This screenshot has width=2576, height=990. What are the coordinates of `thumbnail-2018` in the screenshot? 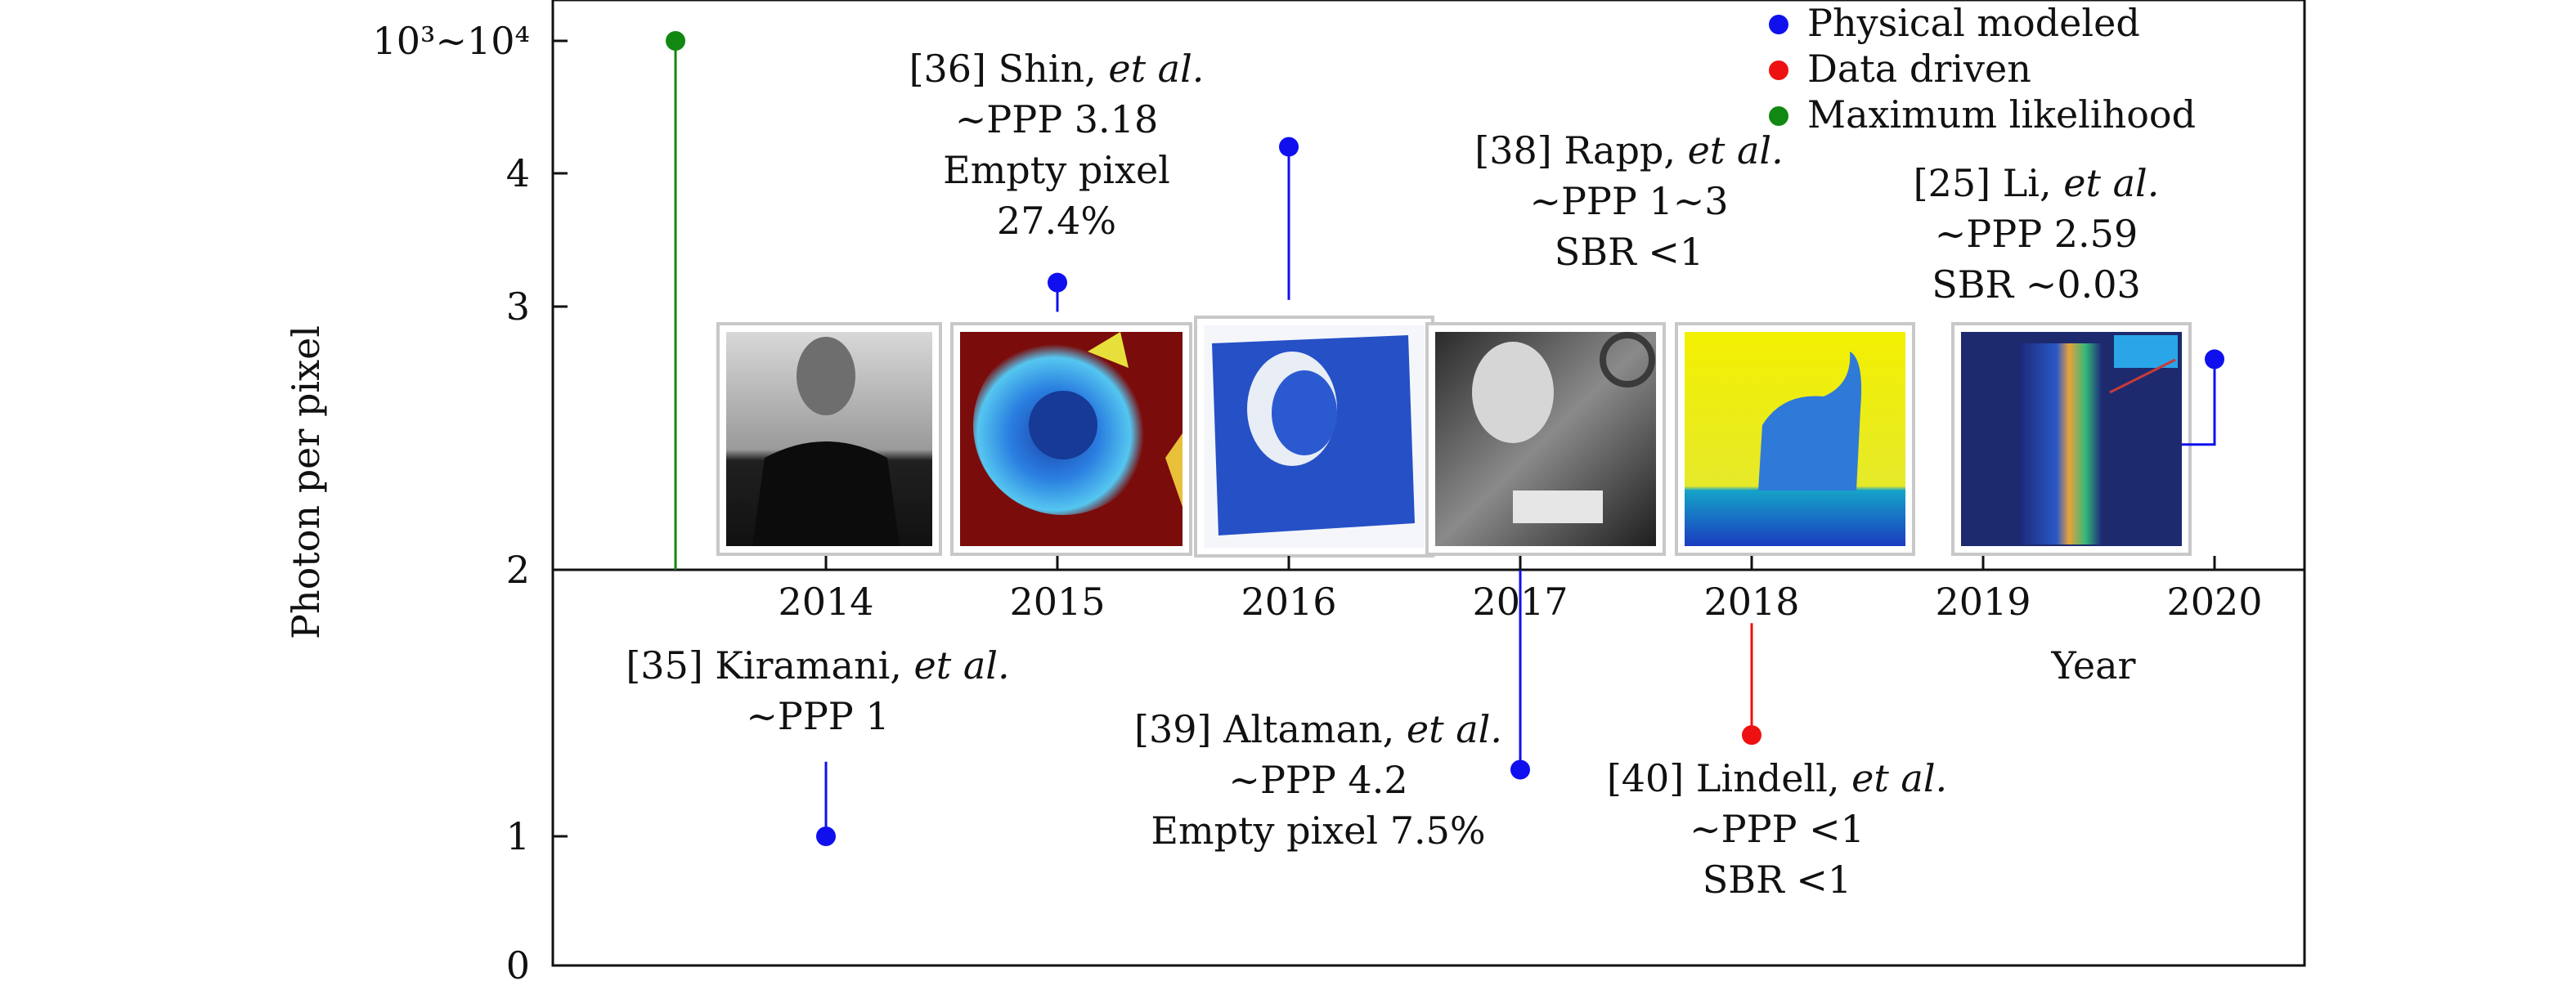 It's located at (1795, 439).